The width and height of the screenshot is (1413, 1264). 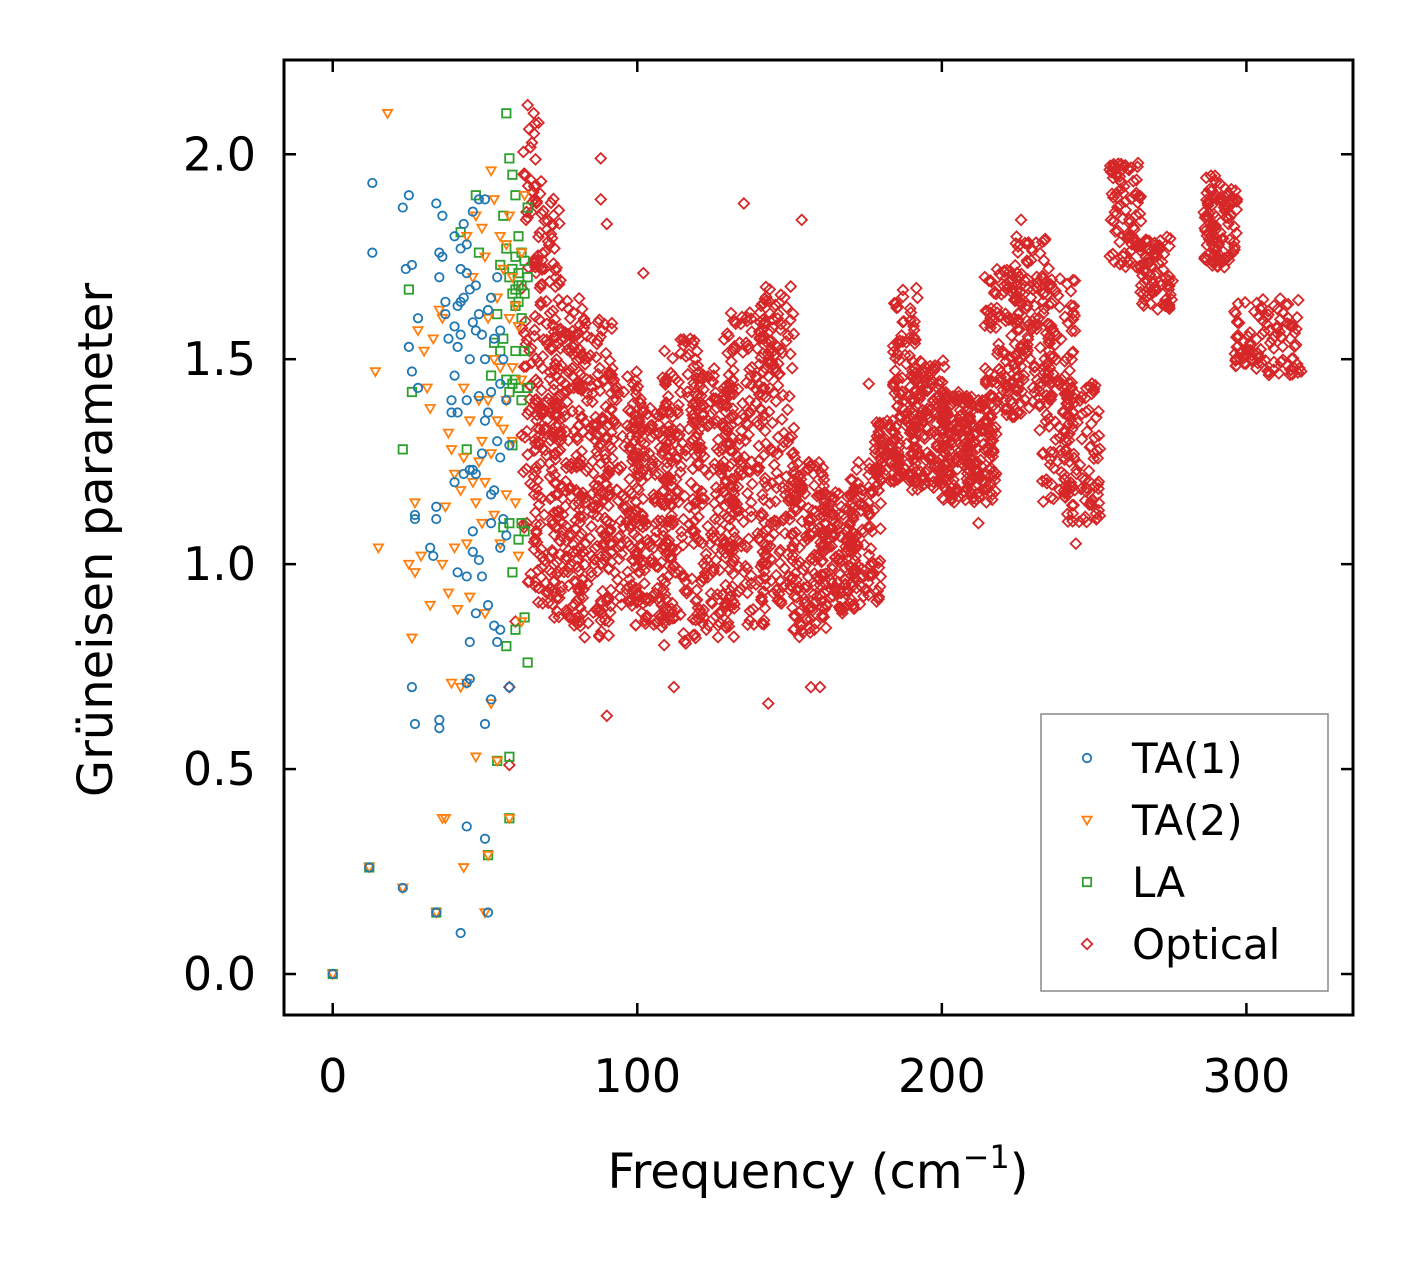 What do you see at coordinates (219, 154) in the screenshot?
I see `y-tick-label: 2.0` at bounding box center [219, 154].